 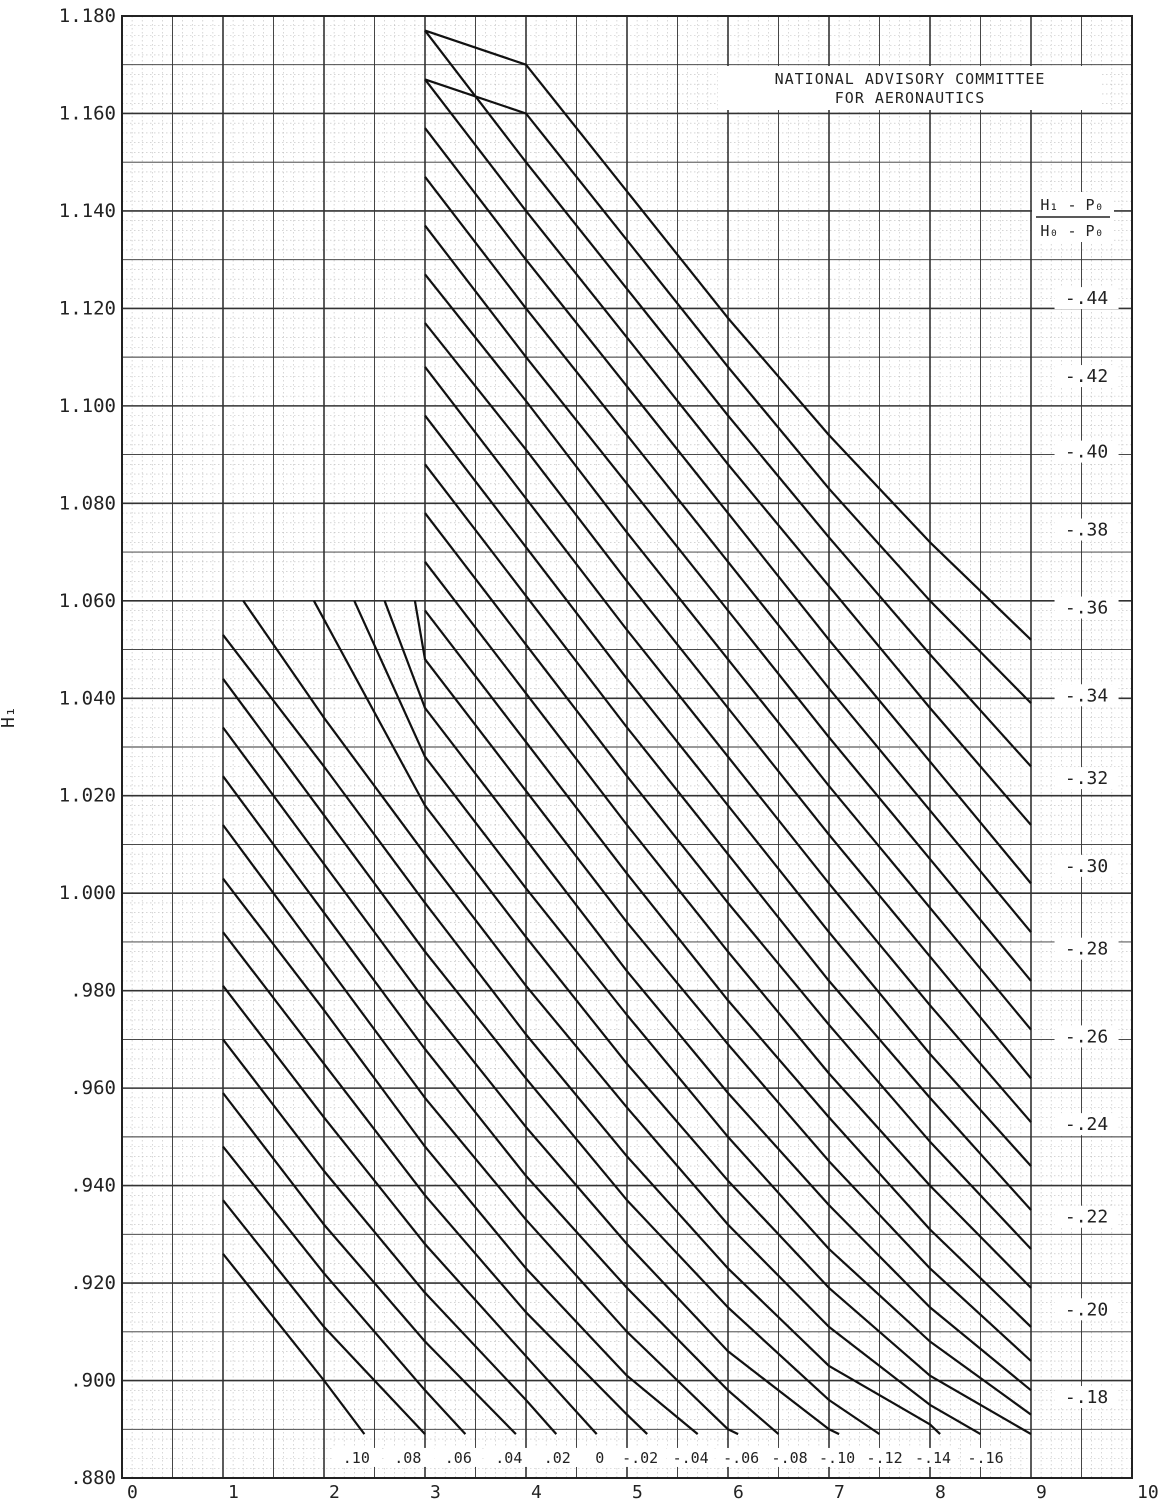 What do you see at coordinates (536, 1491) in the screenshot?
I see `x-tick-label: 4` at bounding box center [536, 1491].